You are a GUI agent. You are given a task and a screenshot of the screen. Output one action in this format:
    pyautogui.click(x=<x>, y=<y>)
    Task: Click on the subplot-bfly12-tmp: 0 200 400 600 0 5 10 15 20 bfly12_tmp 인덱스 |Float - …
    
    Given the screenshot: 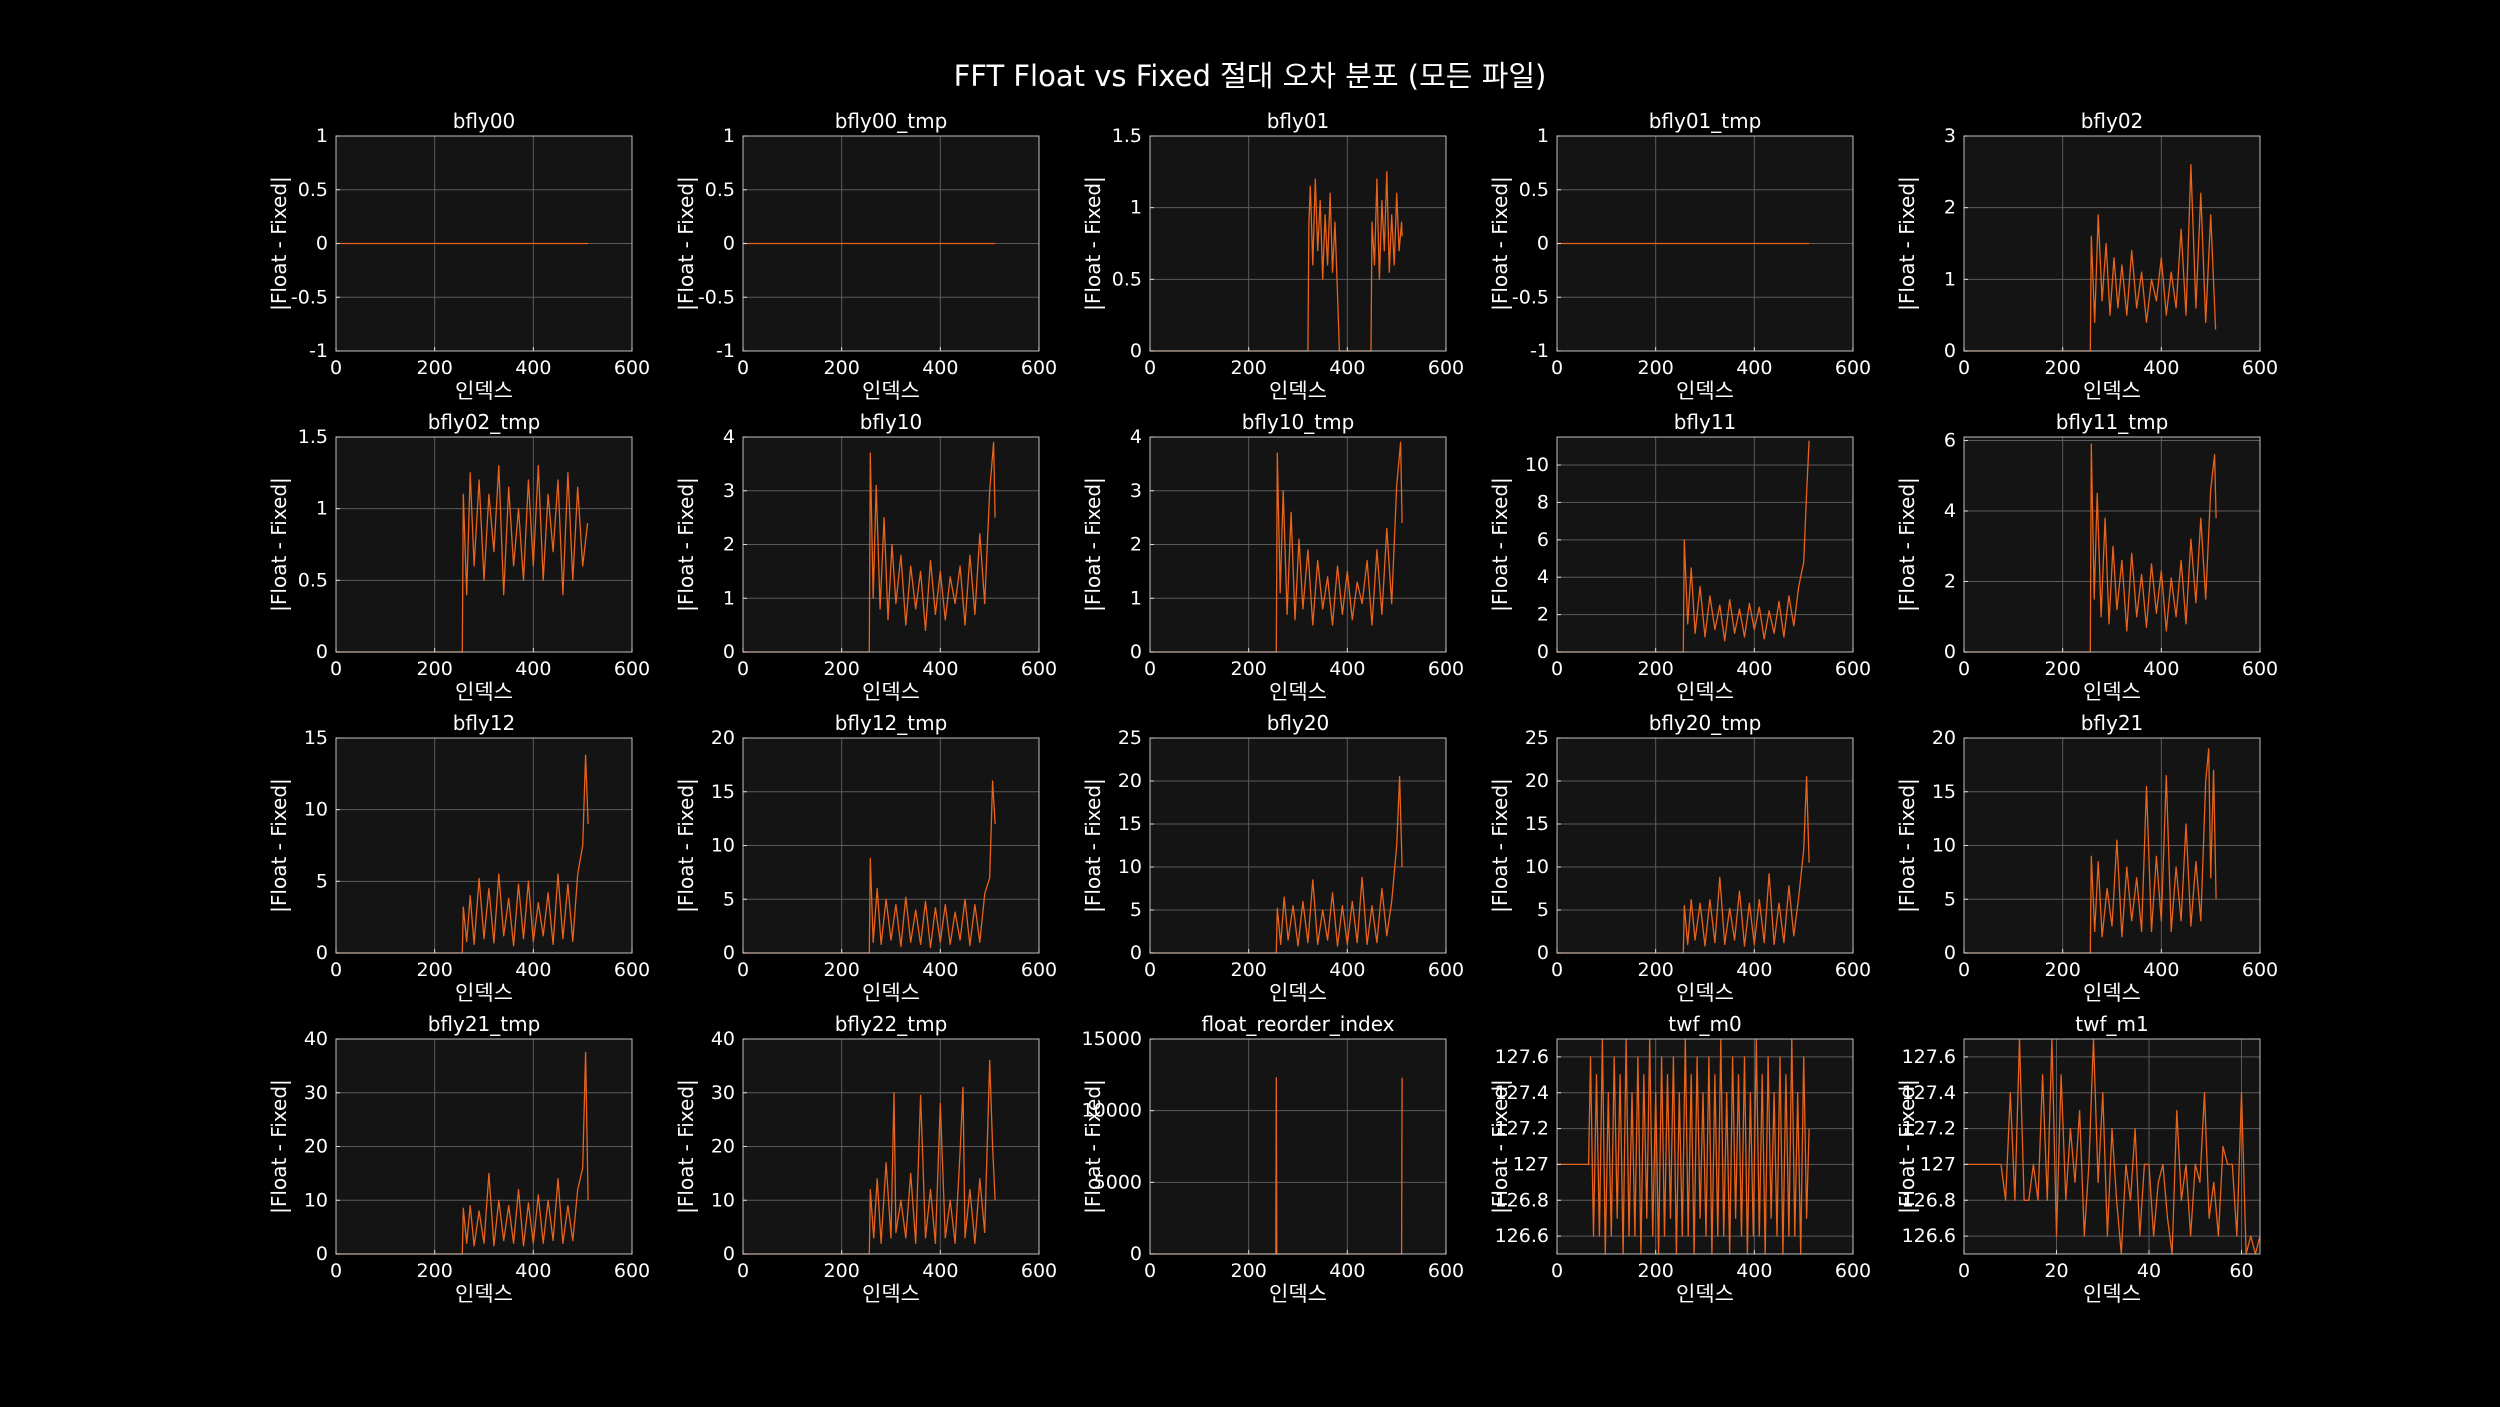 What is the action you would take?
    pyautogui.click(x=865, y=858)
    